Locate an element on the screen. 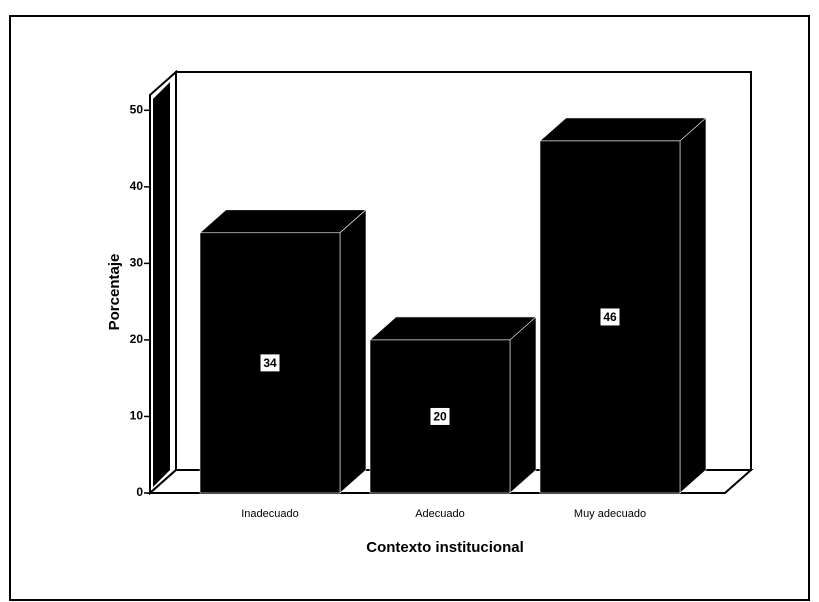  left-wall-inner is located at coordinates (161, 284).